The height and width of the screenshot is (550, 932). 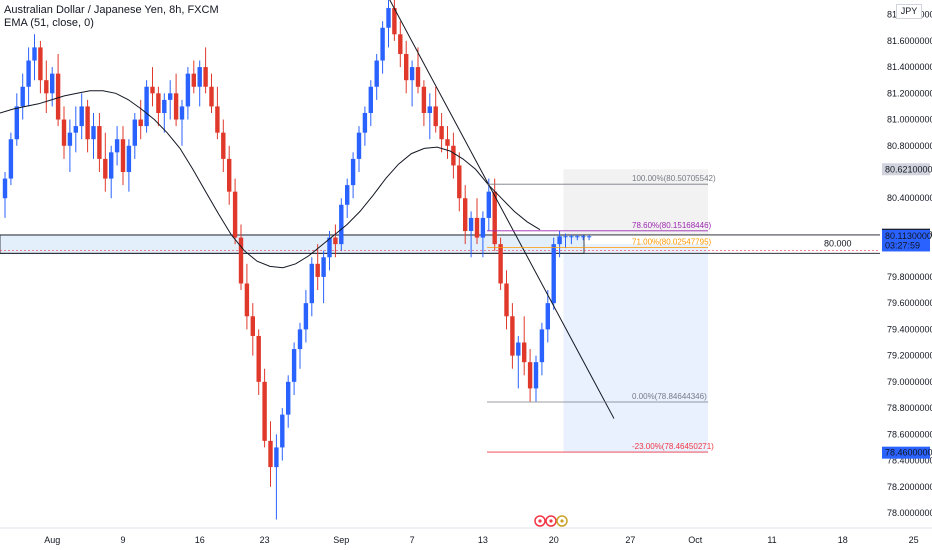 I want to click on time-tick-label: Sep, so click(x=341, y=540).